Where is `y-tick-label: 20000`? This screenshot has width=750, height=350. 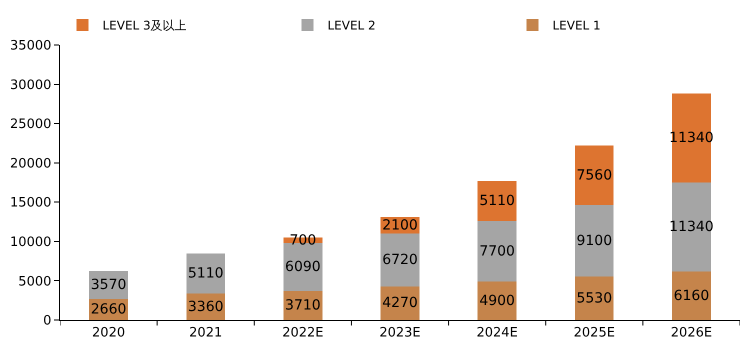
y-tick-label: 20000 is located at coordinates (31, 164).